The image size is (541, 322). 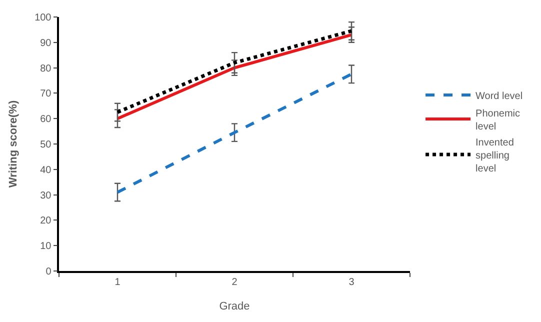 What do you see at coordinates (46, 68) in the screenshot?
I see `y-tick-label: 80` at bounding box center [46, 68].